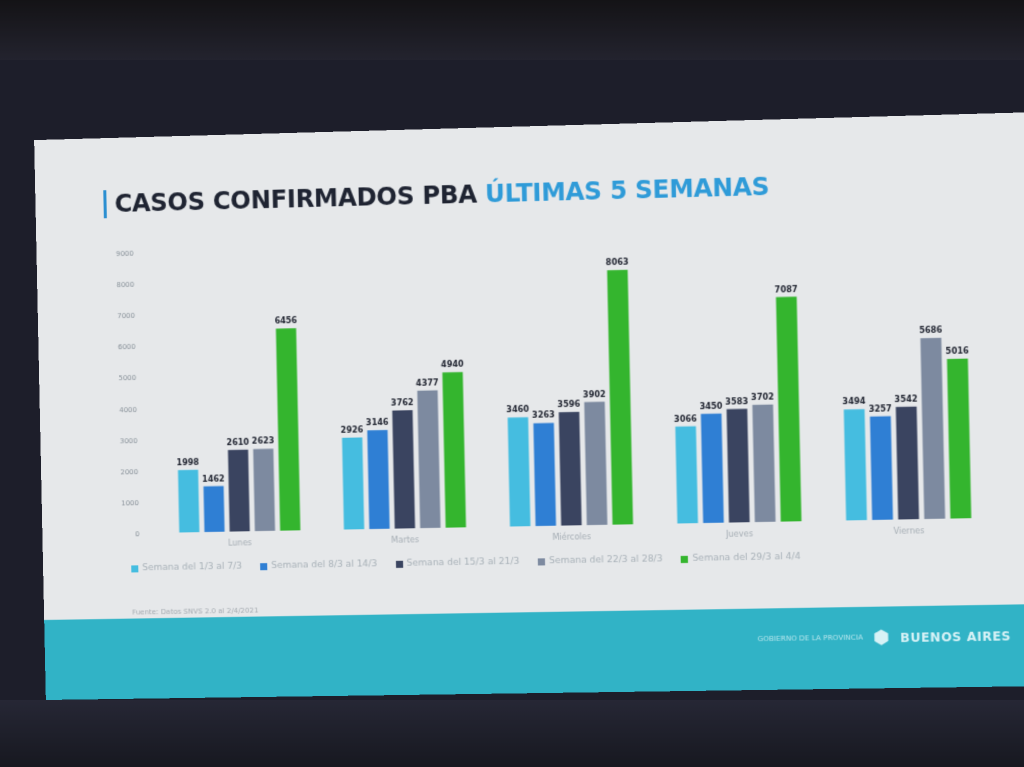  Describe the element at coordinates (452, 365) in the screenshot. I see `data-label: 4940` at that location.